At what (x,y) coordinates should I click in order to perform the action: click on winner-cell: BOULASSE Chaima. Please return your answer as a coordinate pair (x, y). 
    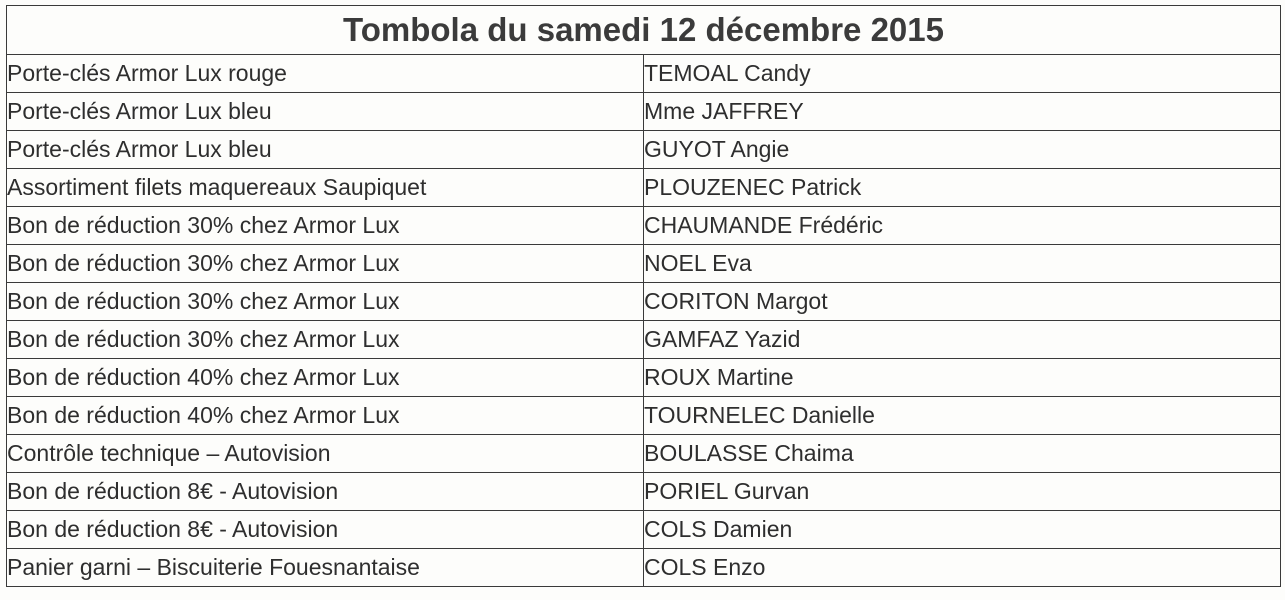
    Looking at the image, I should click on (962, 453).